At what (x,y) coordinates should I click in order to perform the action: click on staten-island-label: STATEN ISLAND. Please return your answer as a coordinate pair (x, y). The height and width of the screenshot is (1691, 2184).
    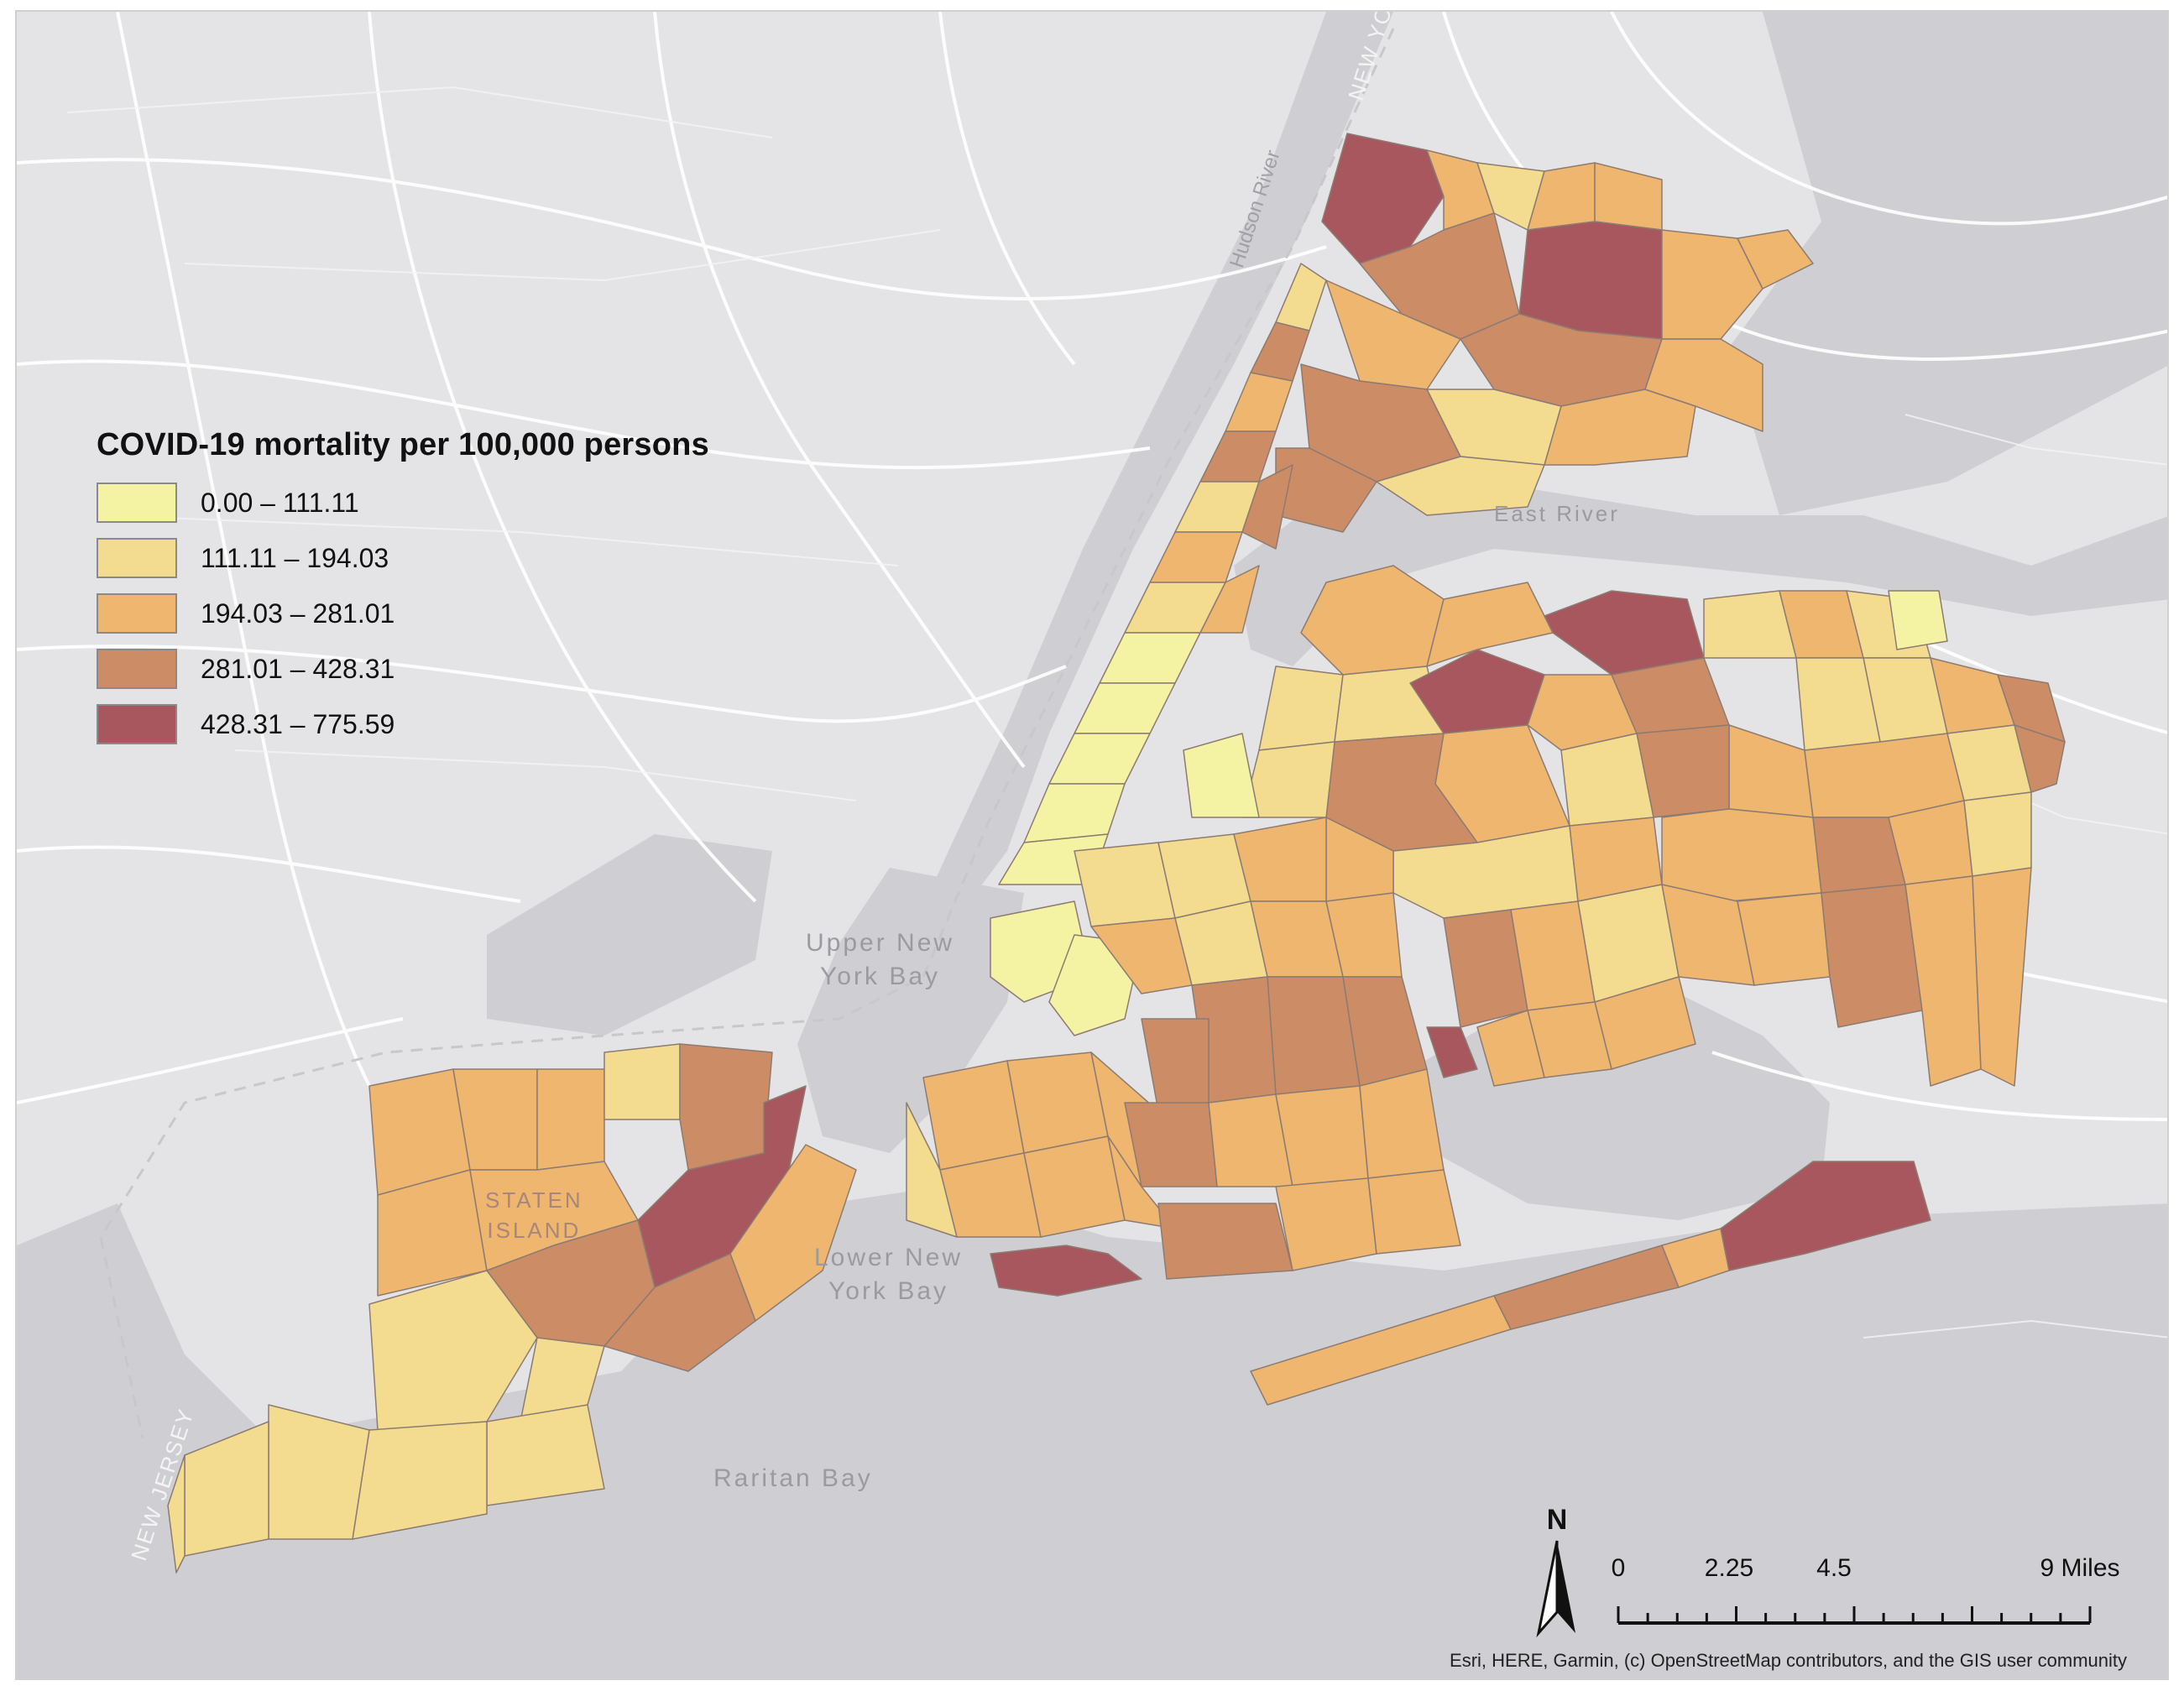
    Looking at the image, I should click on (534, 1215).